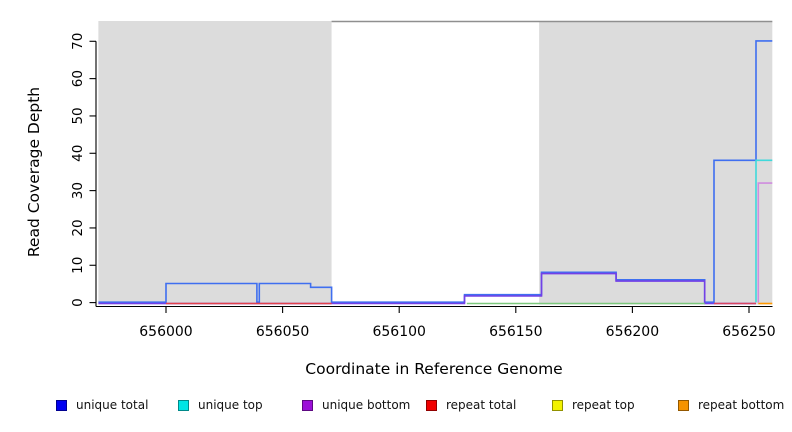 The image size is (792, 432). What do you see at coordinates (112, 405) in the screenshot?
I see `legend-label: unique total` at bounding box center [112, 405].